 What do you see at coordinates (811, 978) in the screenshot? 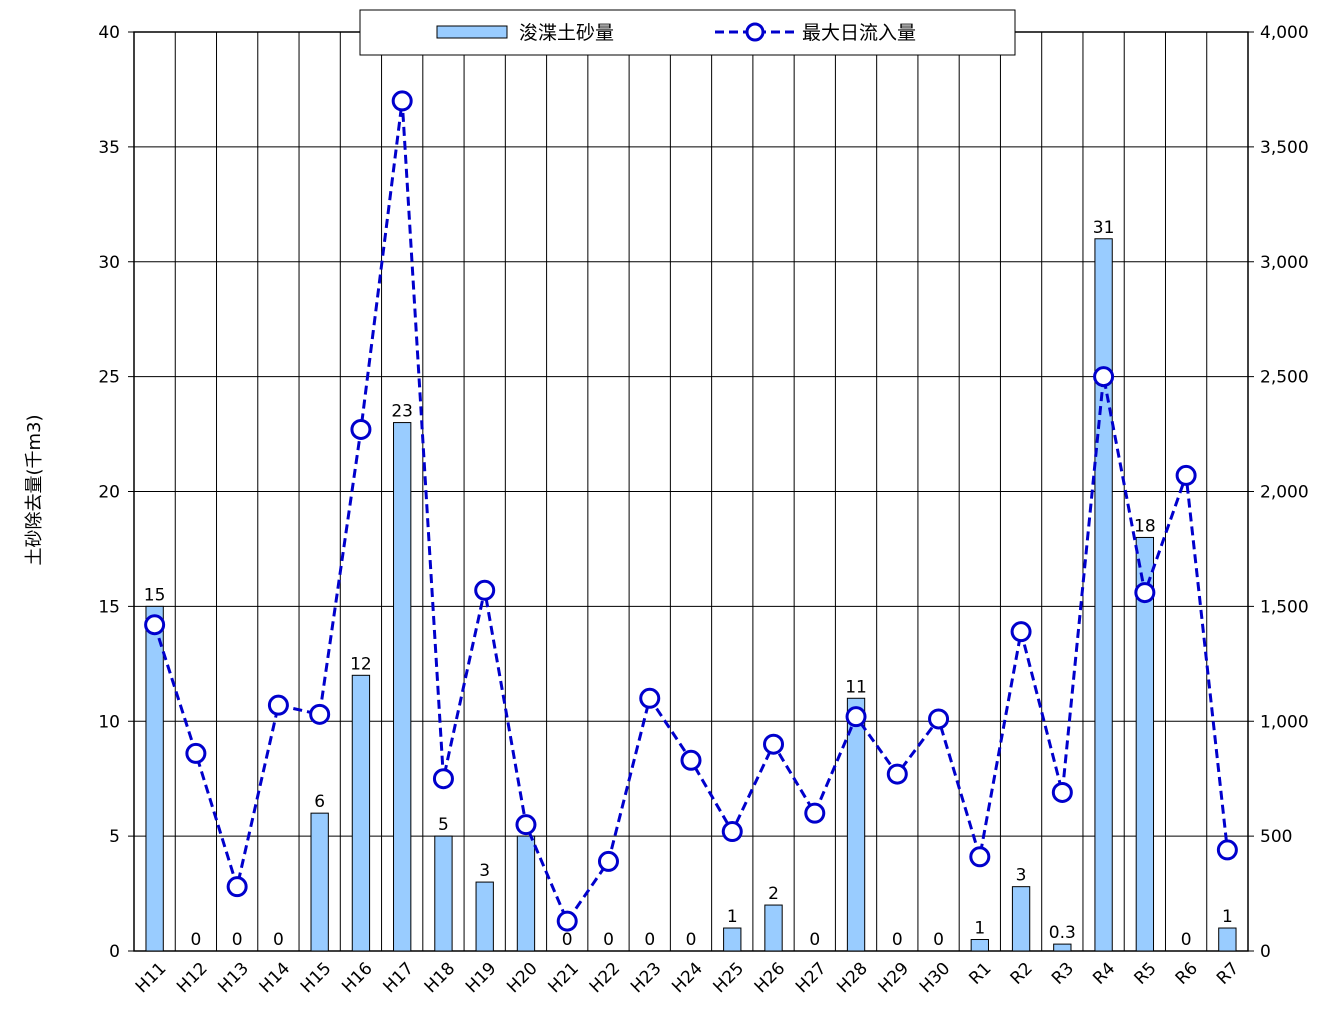
I see `x-tick-label: H27` at bounding box center [811, 978].